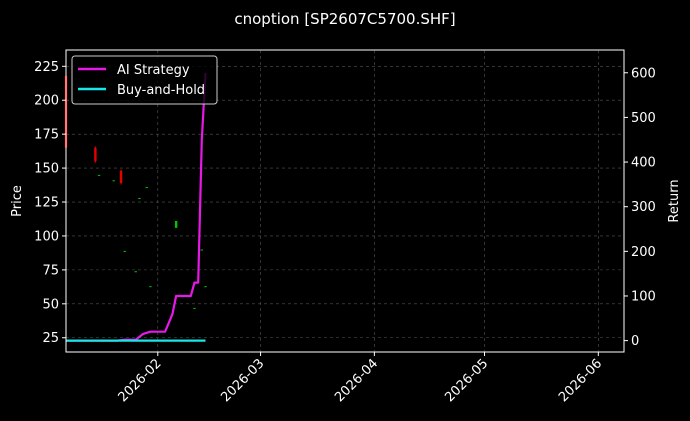  I want to click on y2-tick-label: 600, so click(643, 73).